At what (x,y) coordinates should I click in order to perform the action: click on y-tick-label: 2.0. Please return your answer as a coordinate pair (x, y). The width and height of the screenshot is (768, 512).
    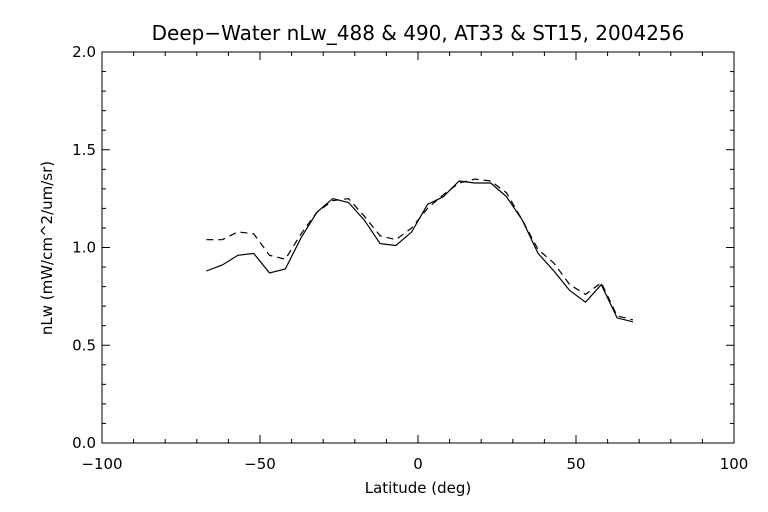
    Looking at the image, I should click on (84, 52).